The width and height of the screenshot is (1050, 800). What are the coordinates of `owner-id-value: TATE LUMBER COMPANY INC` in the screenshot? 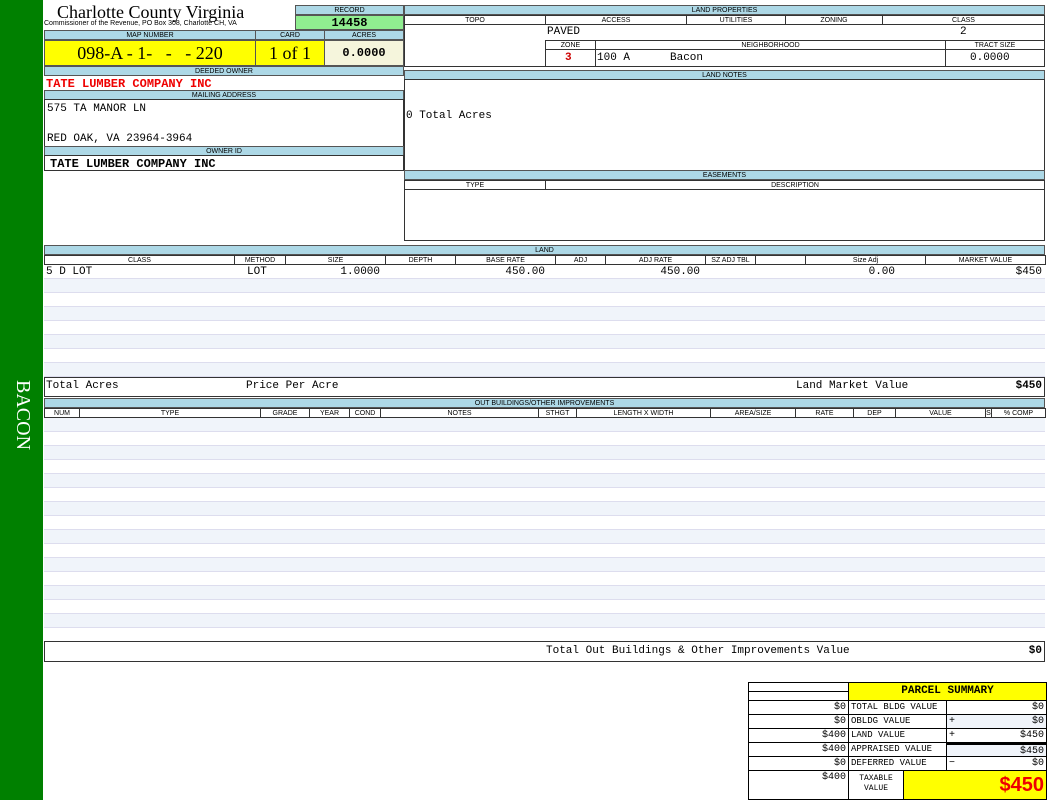 It's located at (133, 164).